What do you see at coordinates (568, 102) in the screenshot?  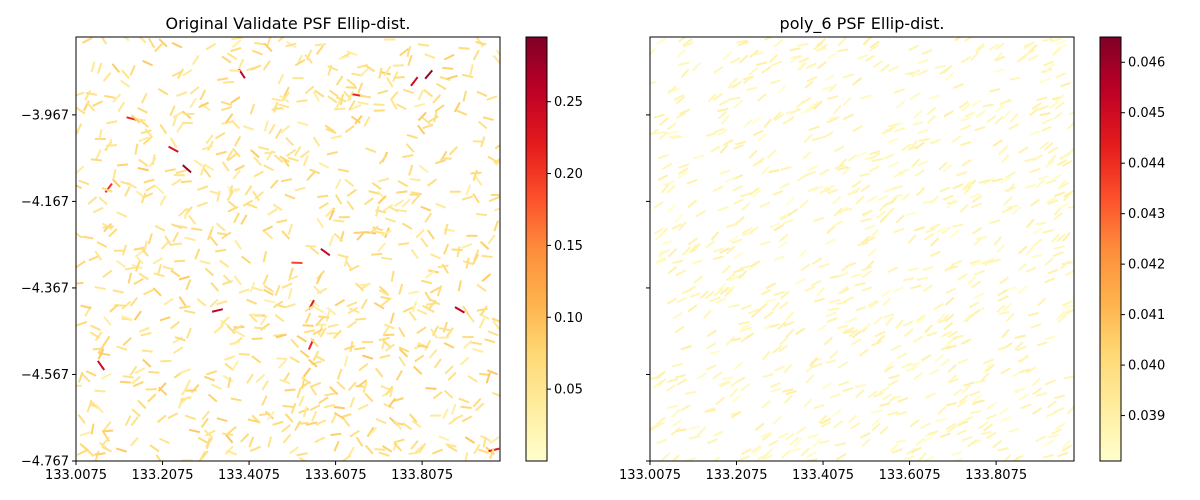 I see `colorbar-tick-label: 0.25` at bounding box center [568, 102].